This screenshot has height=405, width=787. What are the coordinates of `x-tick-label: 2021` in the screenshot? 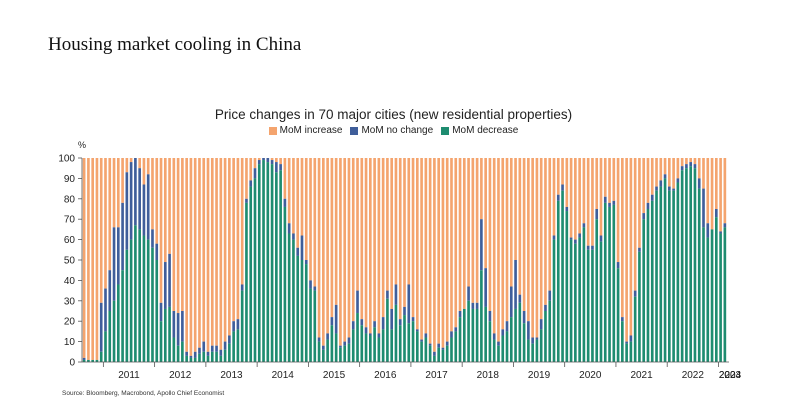 It's located at (641, 375).